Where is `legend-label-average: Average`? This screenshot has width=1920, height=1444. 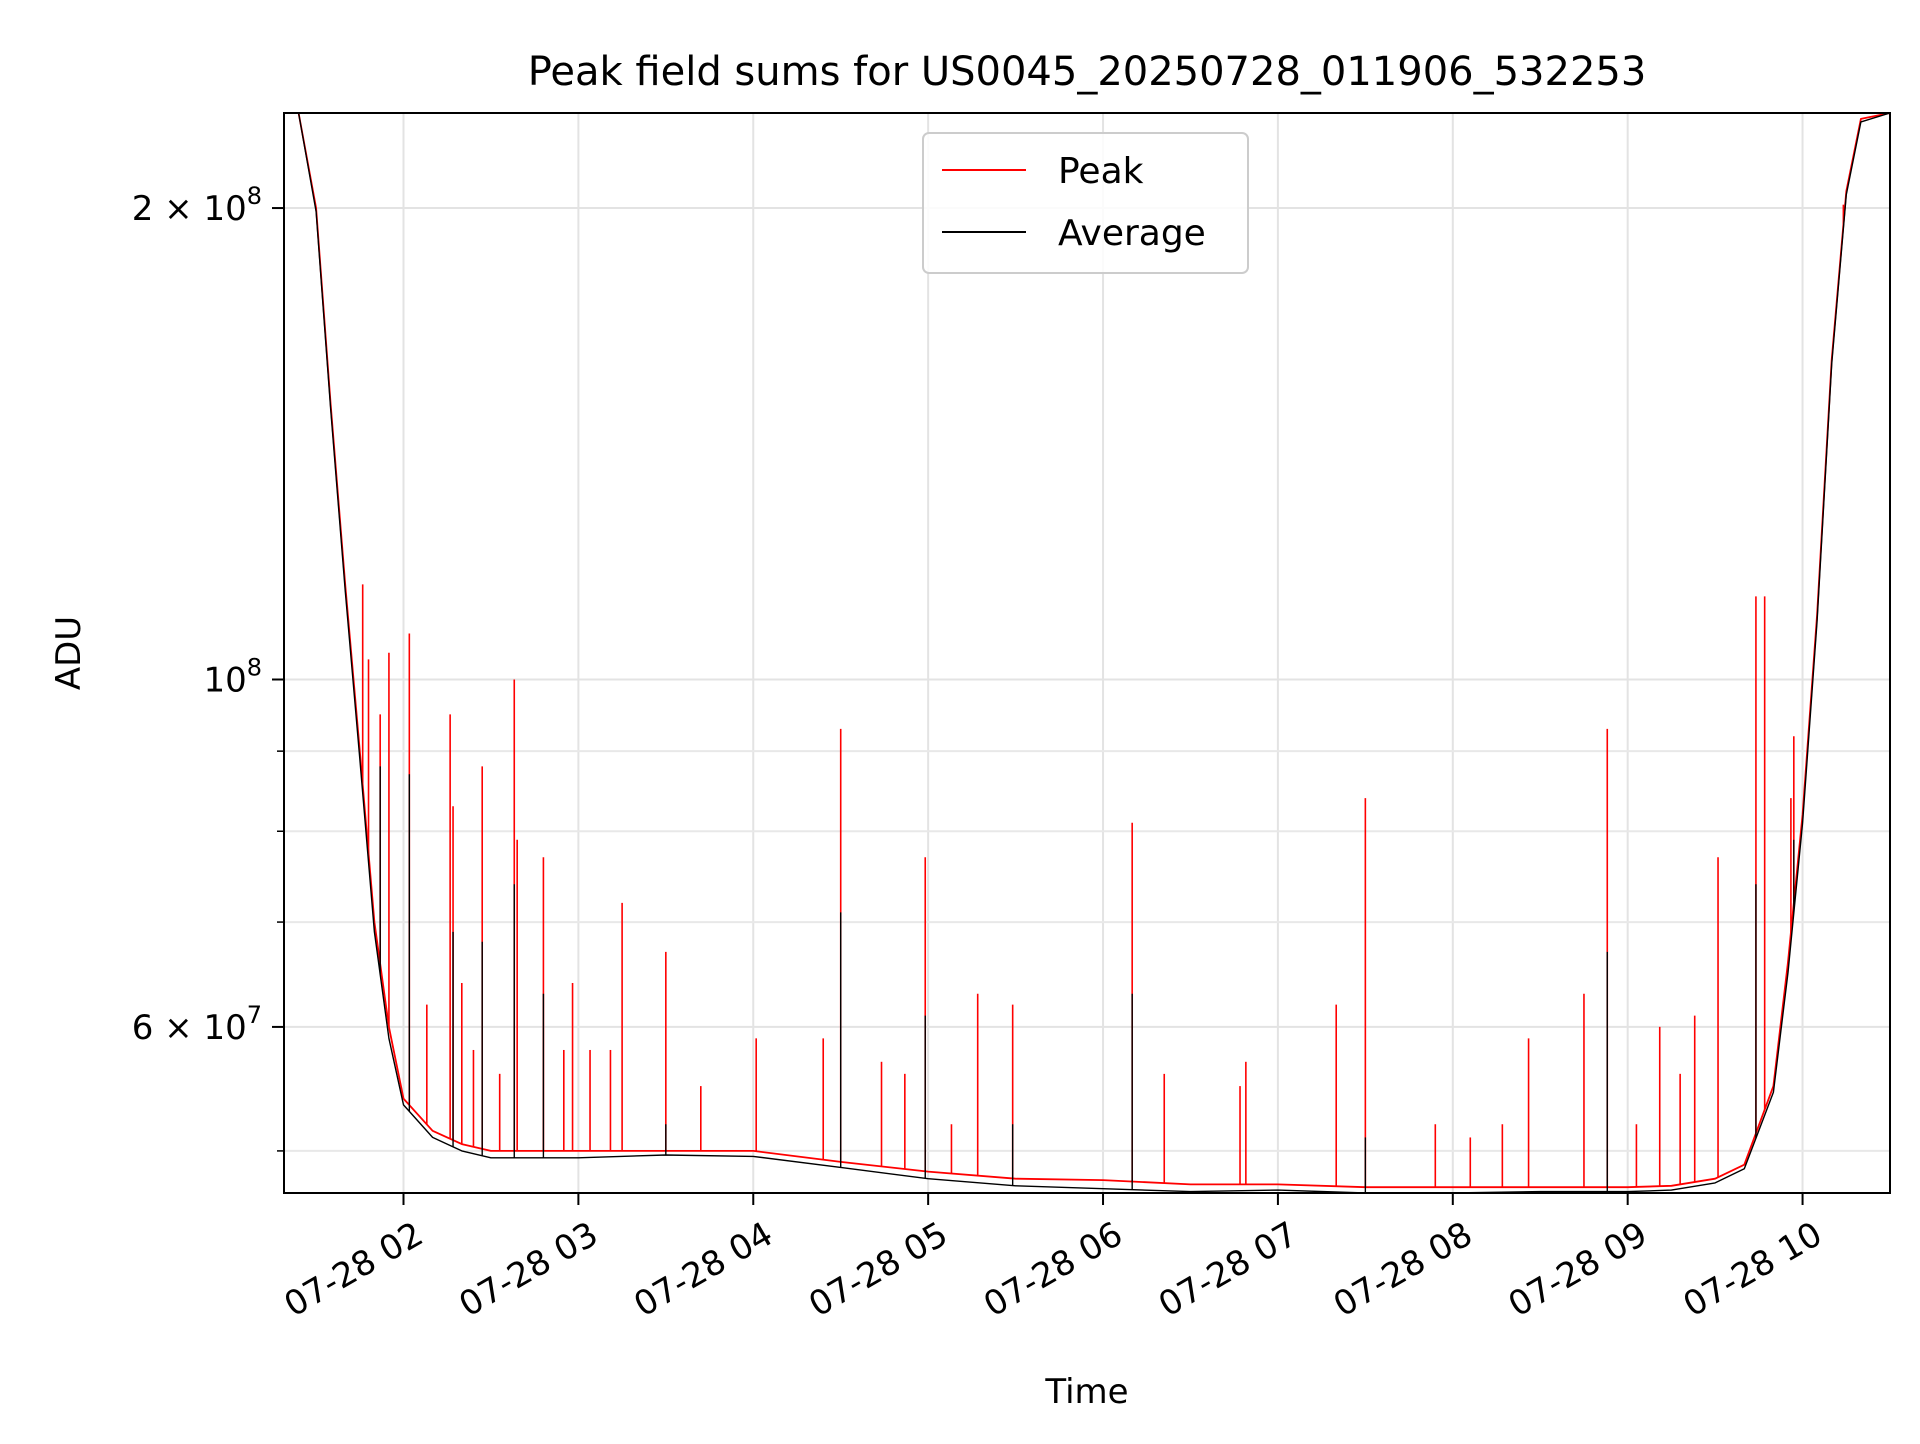
legend-label-average: Average is located at coordinates (1132, 233).